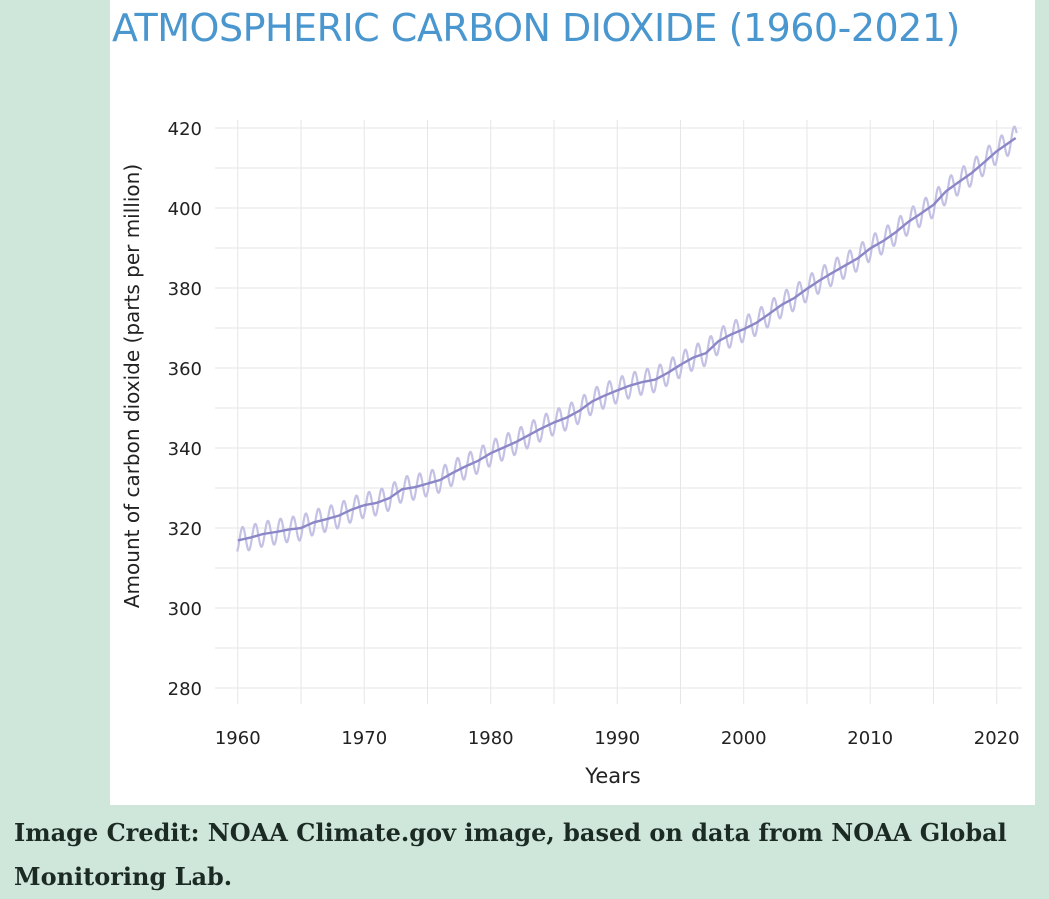 The width and height of the screenshot is (1049, 899). Describe the element at coordinates (185, 209) in the screenshot. I see `y-tick-label: 400` at that location.